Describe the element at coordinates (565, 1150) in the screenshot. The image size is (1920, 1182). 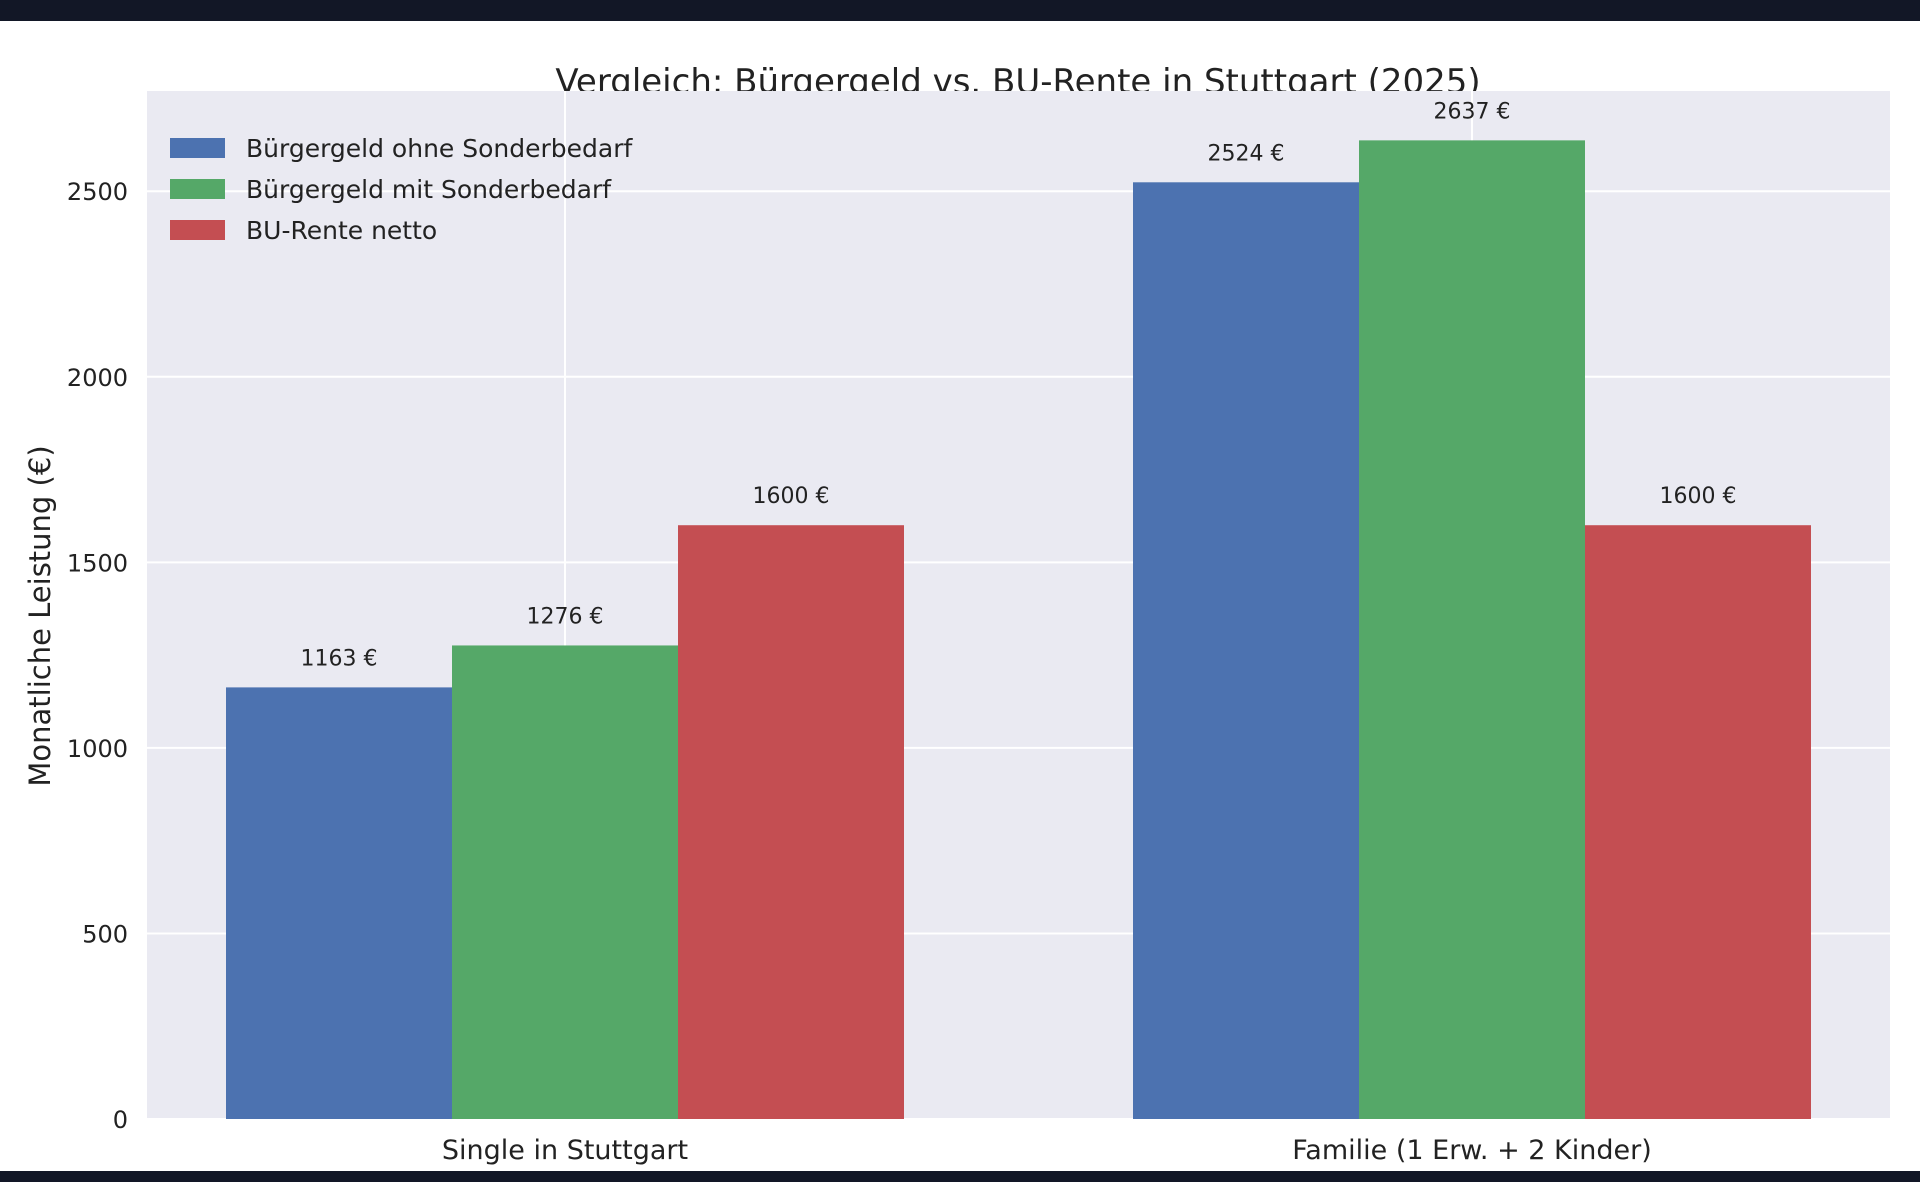
I see `x-category-label: Single in Stuttgart` at that location.